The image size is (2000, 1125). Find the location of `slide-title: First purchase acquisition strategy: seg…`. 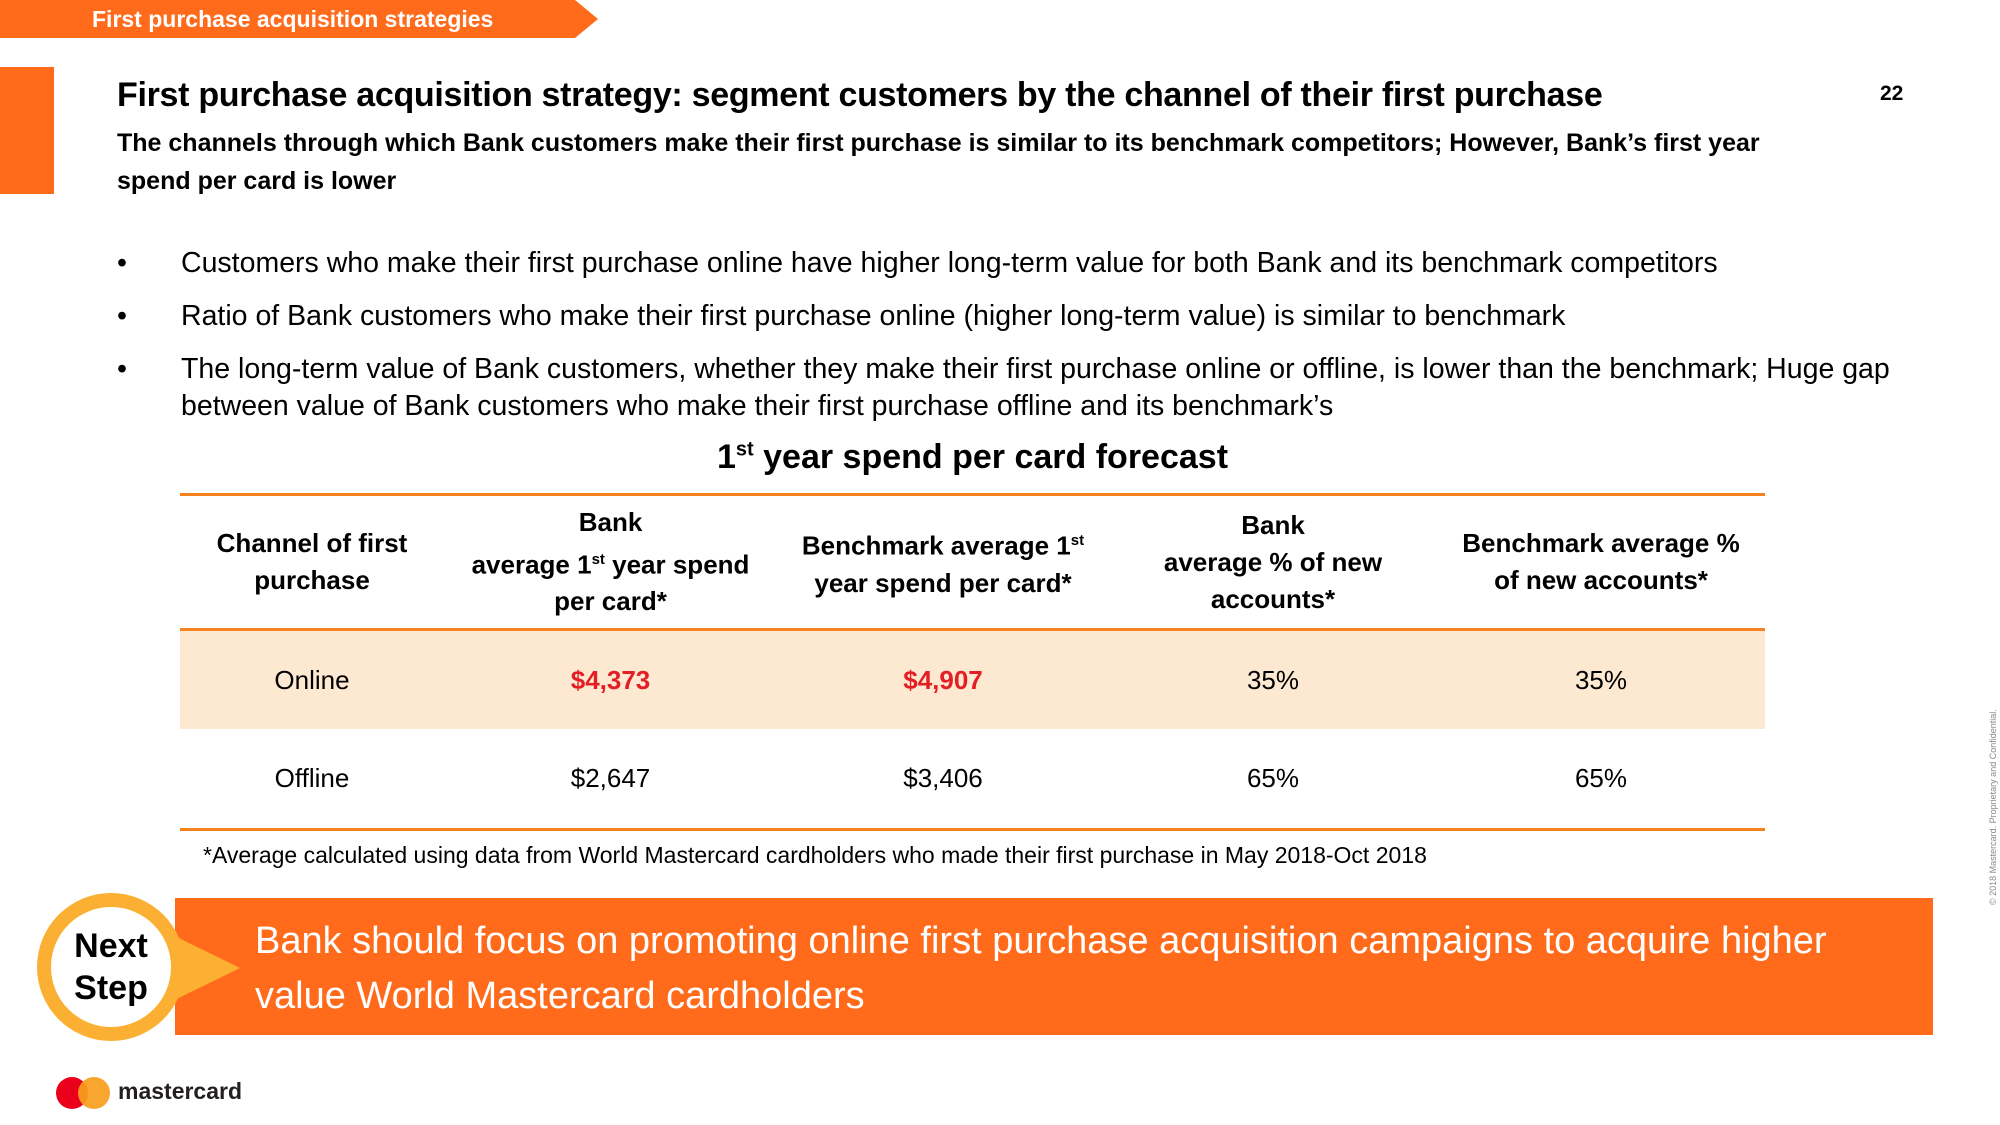

slide-title: First purchase acquisition strategy: seg… is located at coordinates (860, 95).